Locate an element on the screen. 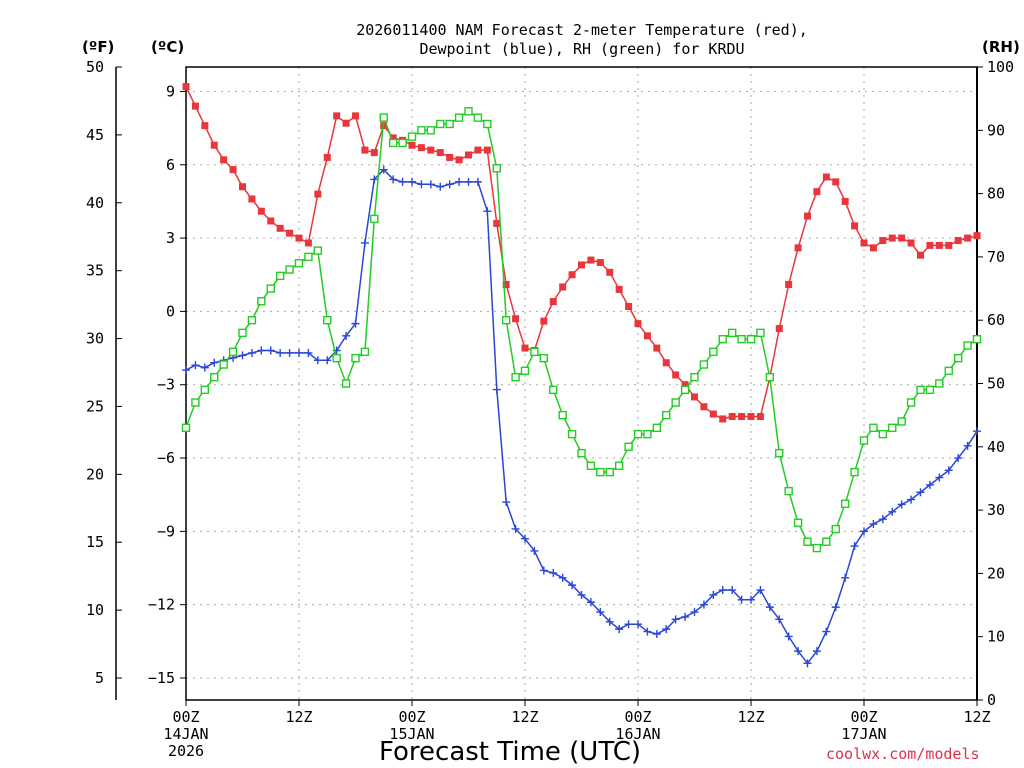  chart-title-line-2: Dewpoint (blue), RH (green) for KRDU is located at coordinates (581, 49).